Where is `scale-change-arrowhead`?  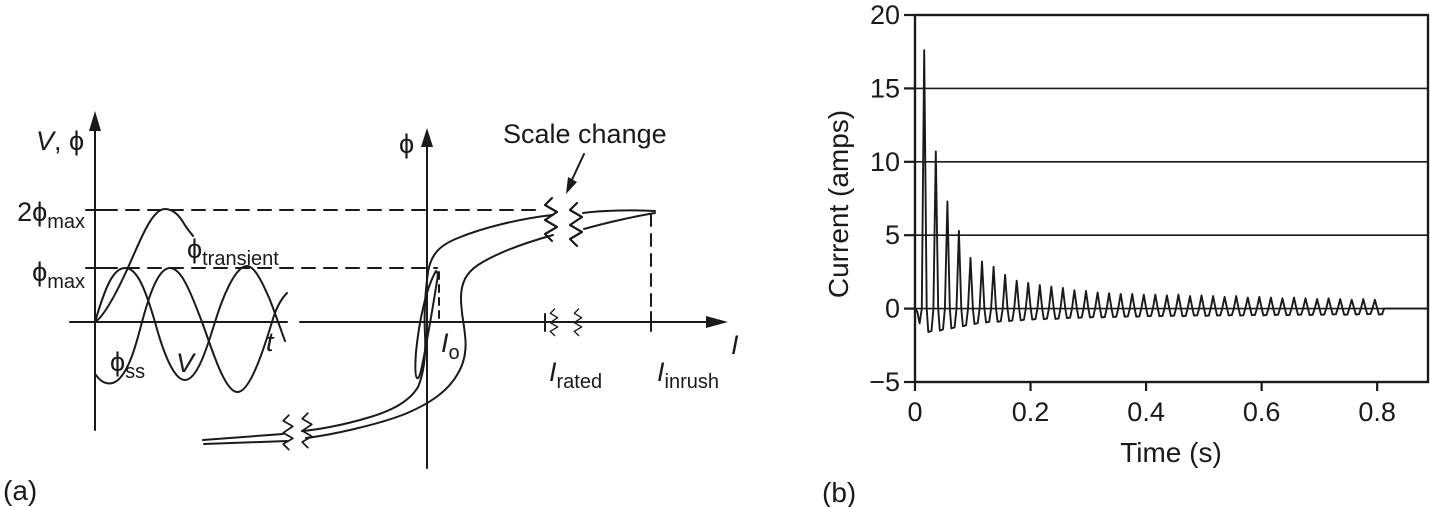
scale-change-arrowhead is located at coordinates (571, 185).